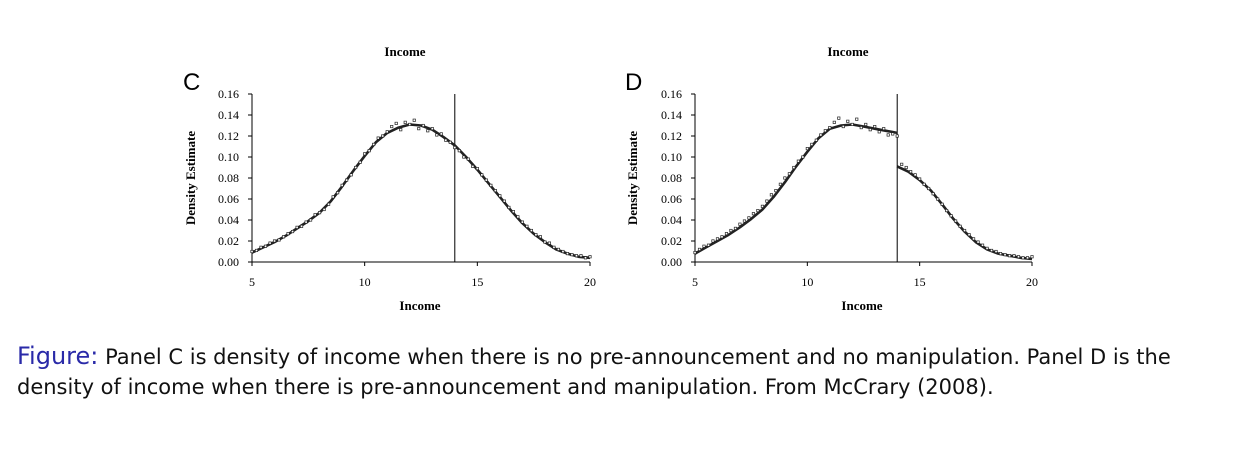 The height and width of the screenshot is (450, 1254). I want to click on panel-d-y-tick-label: 0.12, so click(671, 136).